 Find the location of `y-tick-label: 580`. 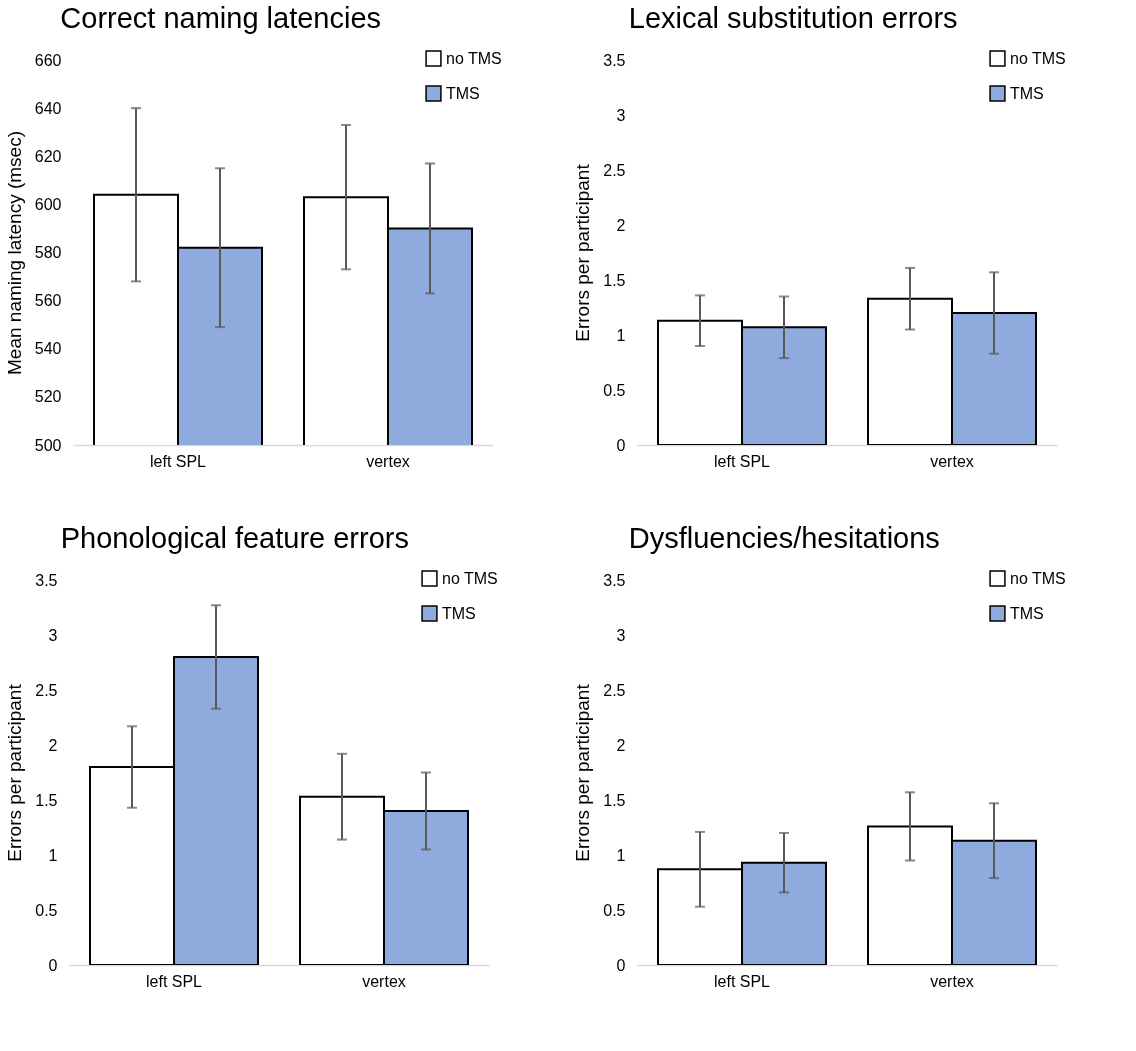

y-tick-label: 580 is located at coordinates (48, 252).